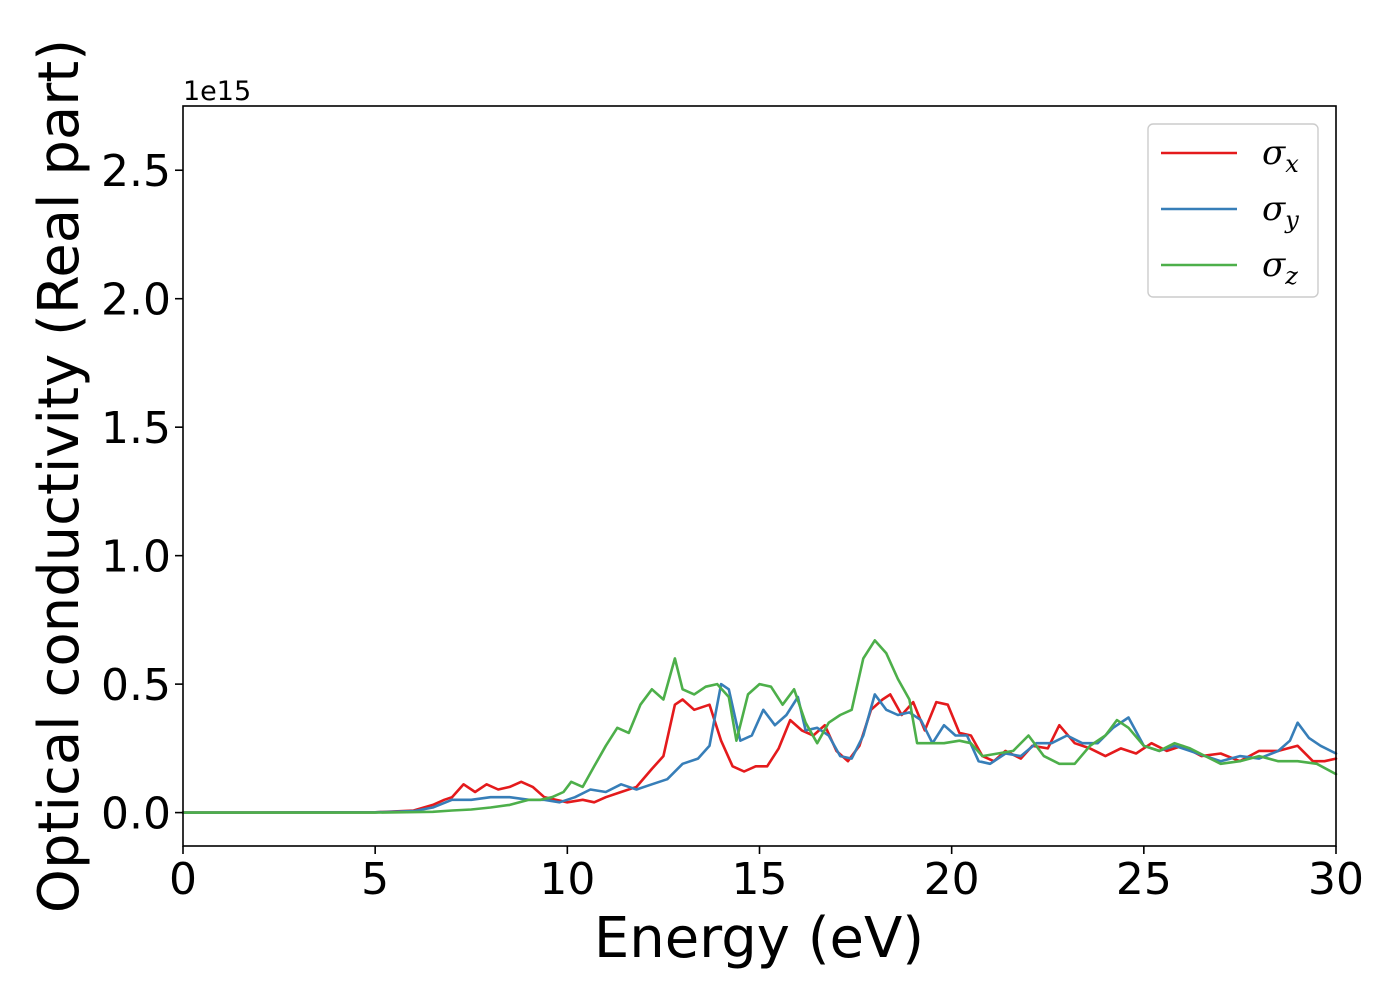  Describe the element at coordinates (136, 300) in the screenshot. I see `y-tick-label: 2.0` at that location.